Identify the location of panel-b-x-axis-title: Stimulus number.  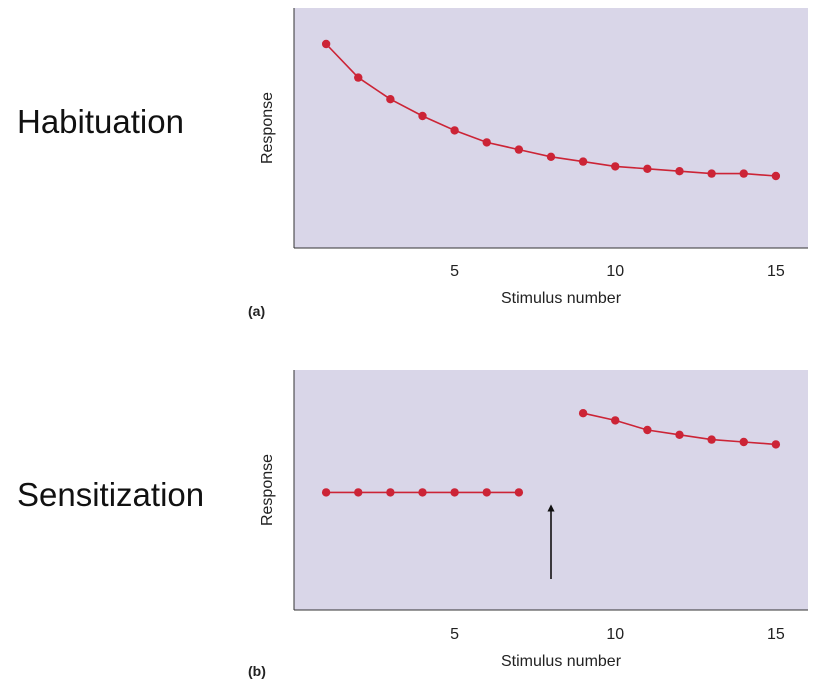
(561, 661).